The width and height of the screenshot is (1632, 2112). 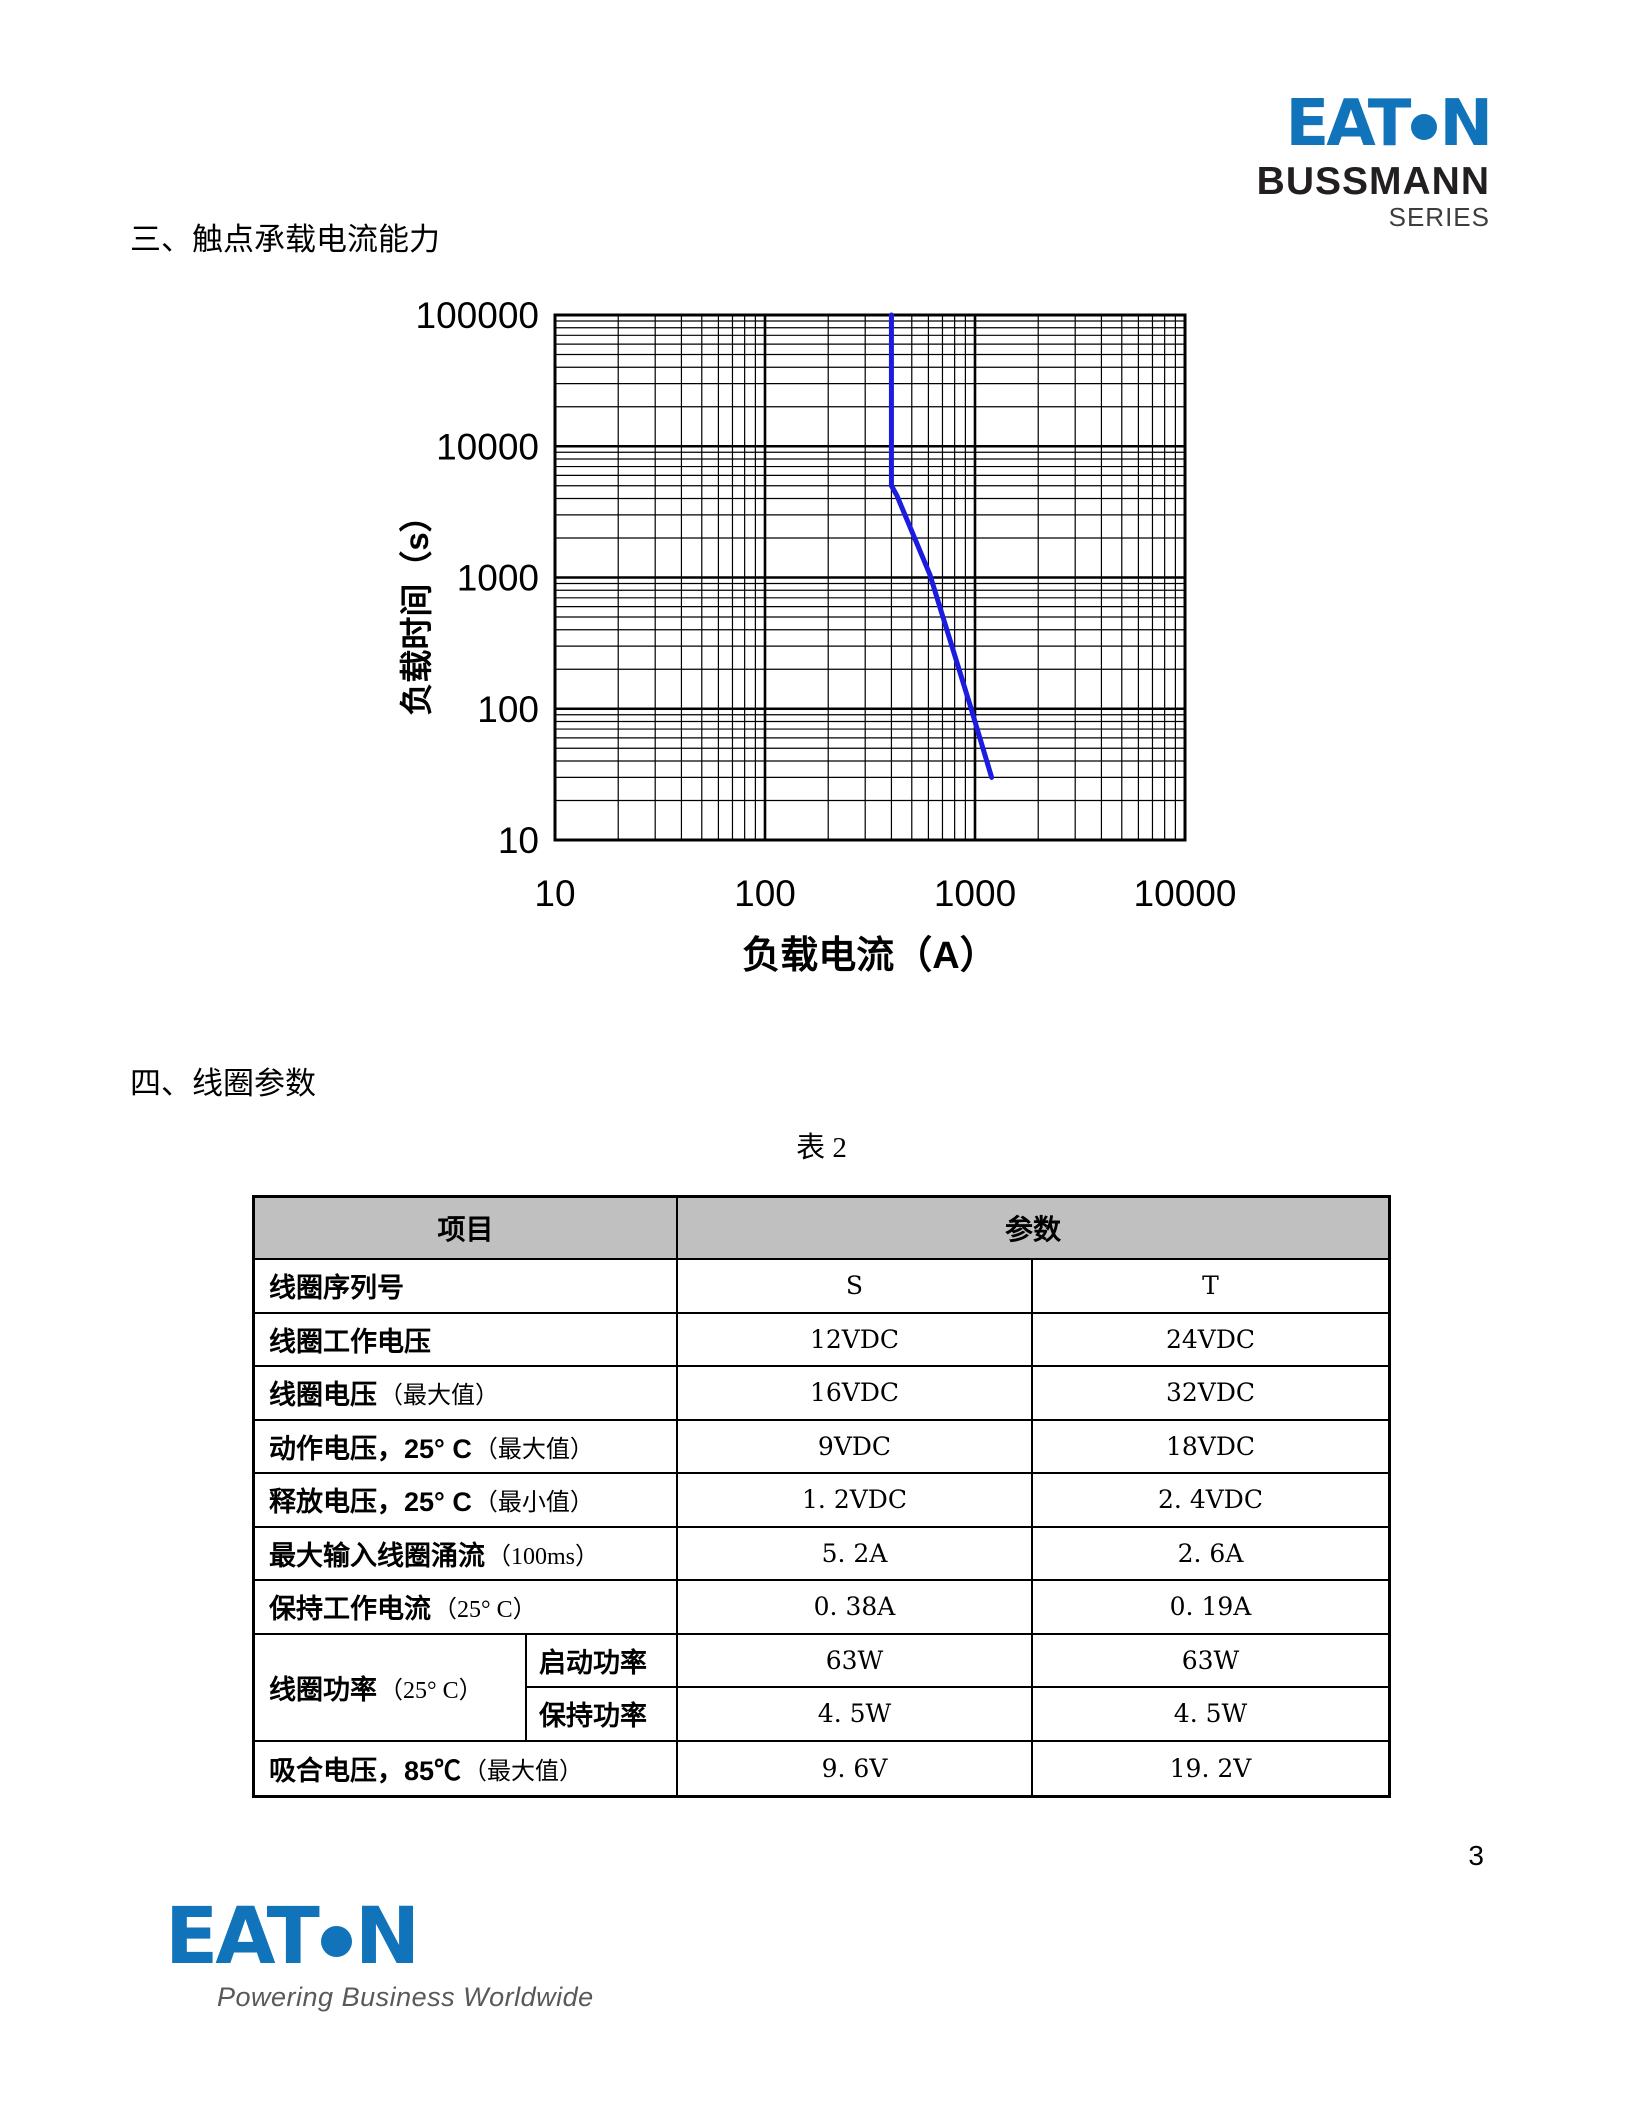 I want to click on table-row-label: 线圈序列号, so click(x=466, y=1287).